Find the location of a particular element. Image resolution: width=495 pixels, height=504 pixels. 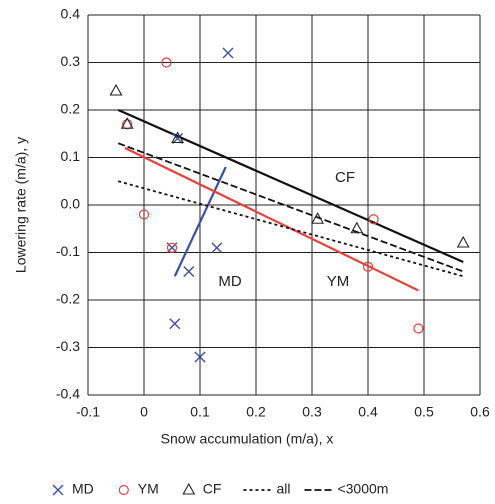

y-tick-label: 0.2 is located at coordinates (71, 109).